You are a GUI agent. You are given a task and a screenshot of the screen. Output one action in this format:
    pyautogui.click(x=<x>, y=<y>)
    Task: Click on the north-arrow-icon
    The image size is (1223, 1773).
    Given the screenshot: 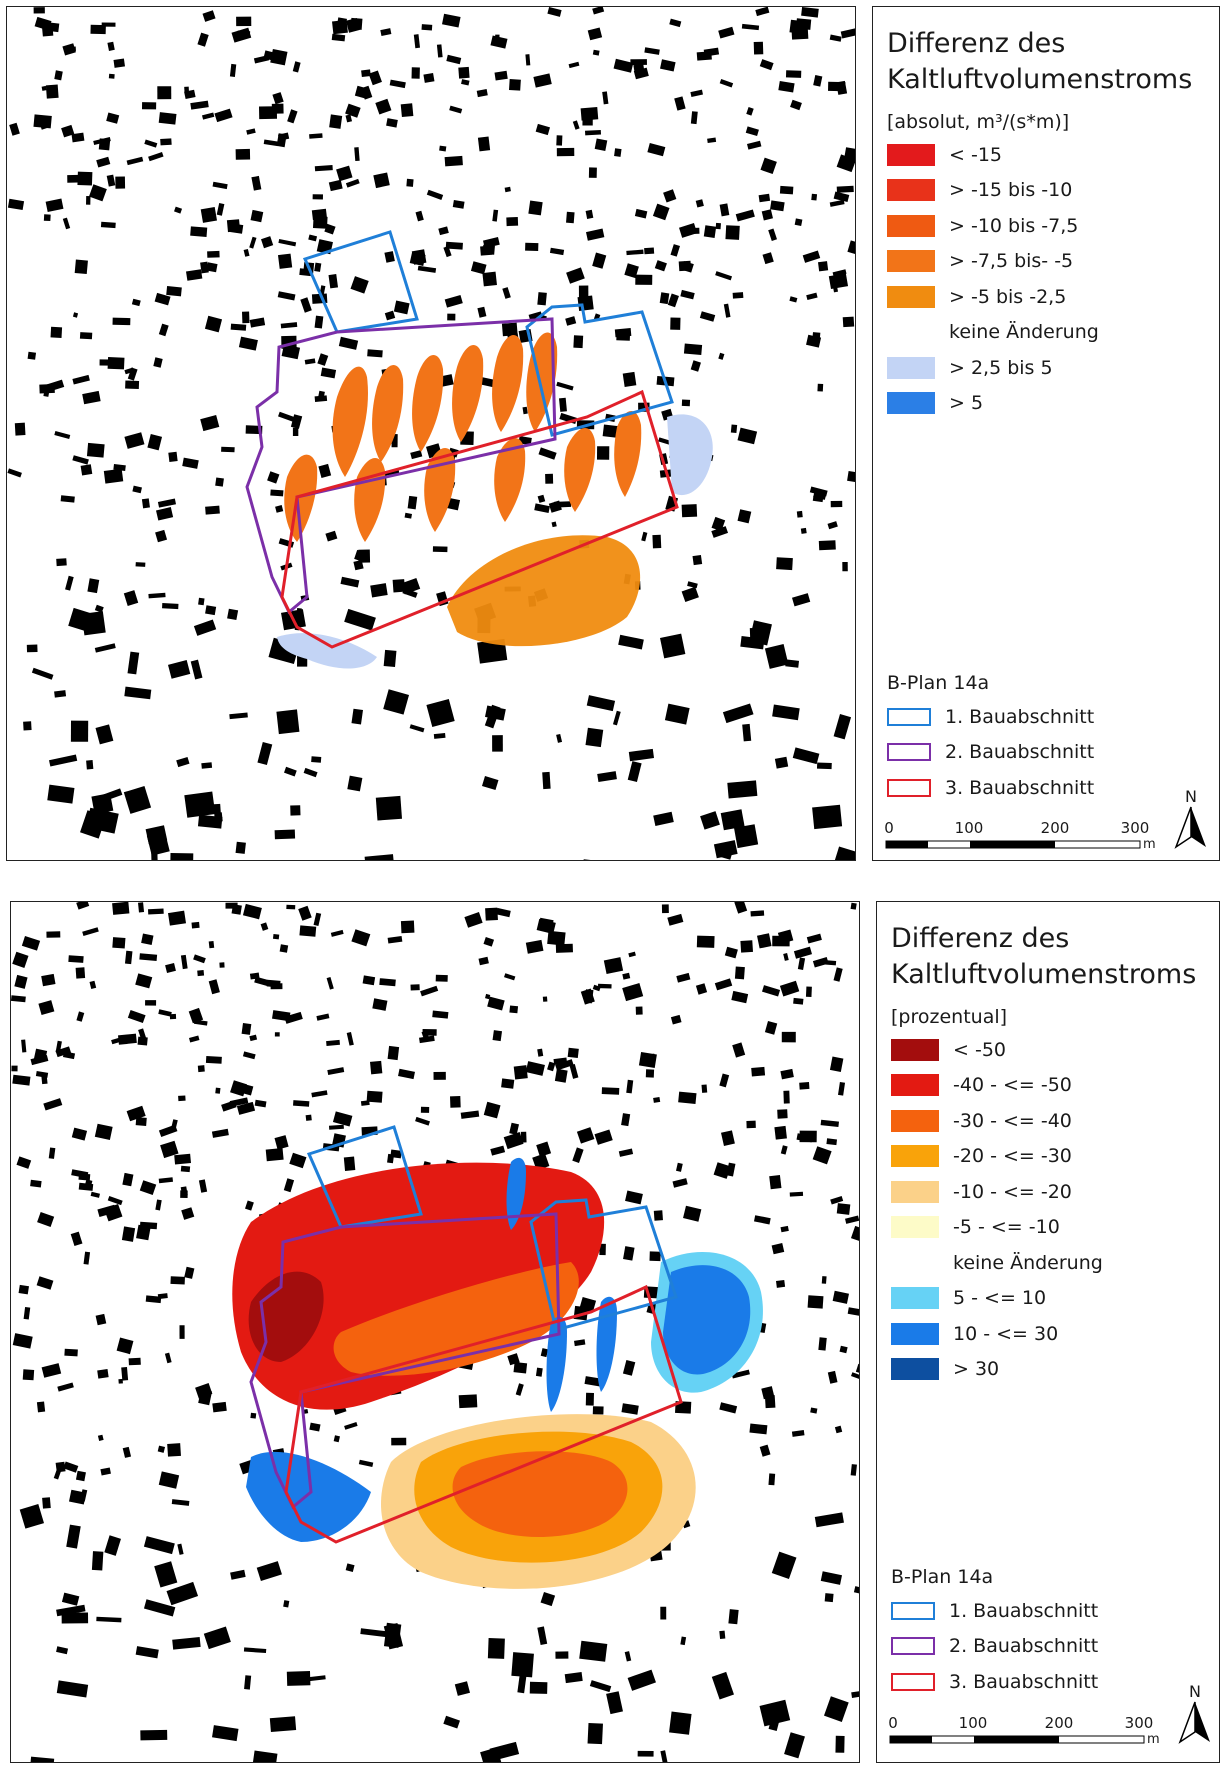 What is the action you would take?
    pyautogui.click(x=1190, y=827)
    